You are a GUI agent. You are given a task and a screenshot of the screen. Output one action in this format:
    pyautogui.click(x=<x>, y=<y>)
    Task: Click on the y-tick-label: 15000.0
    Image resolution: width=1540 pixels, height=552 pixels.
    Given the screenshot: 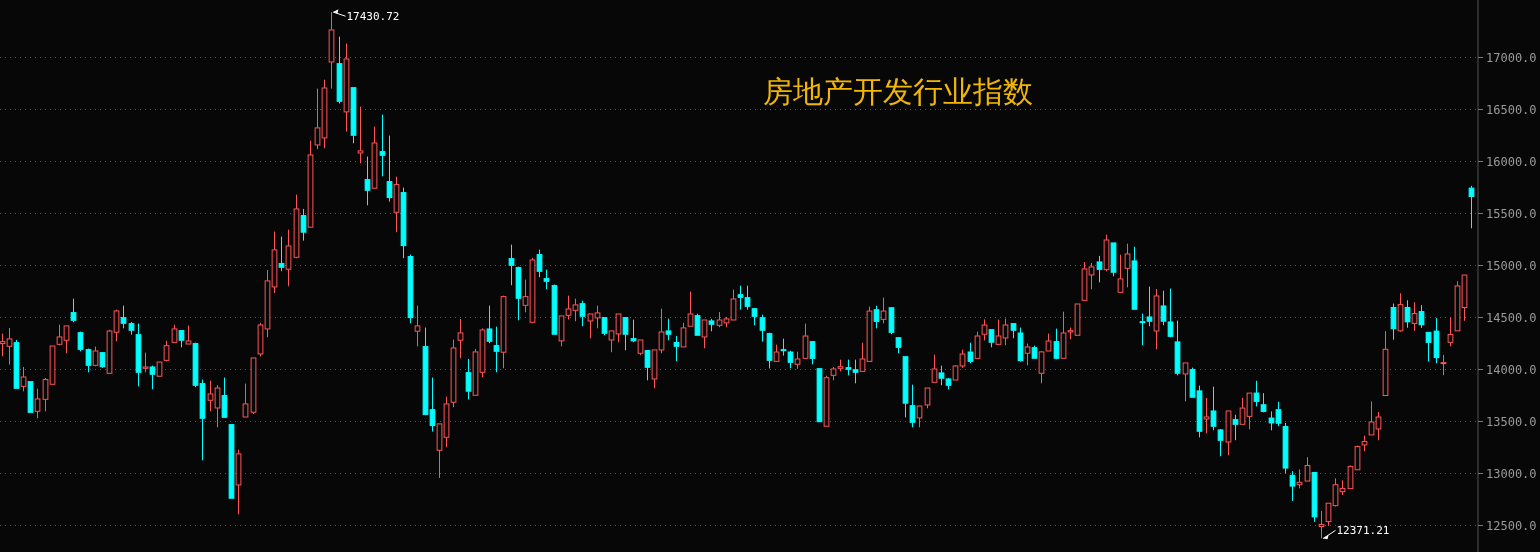 What is the action you would take?
    pyautogui.click(x=1511, y=265)
    